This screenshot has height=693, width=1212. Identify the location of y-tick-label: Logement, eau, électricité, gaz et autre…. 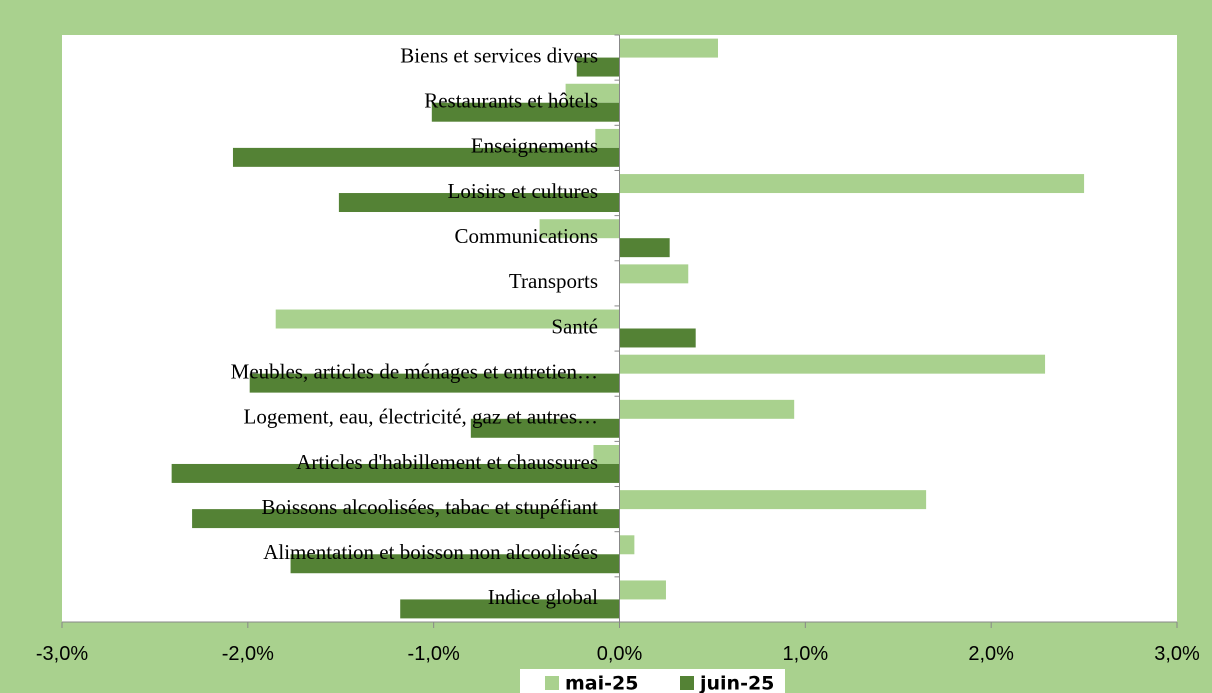
(421, 417).